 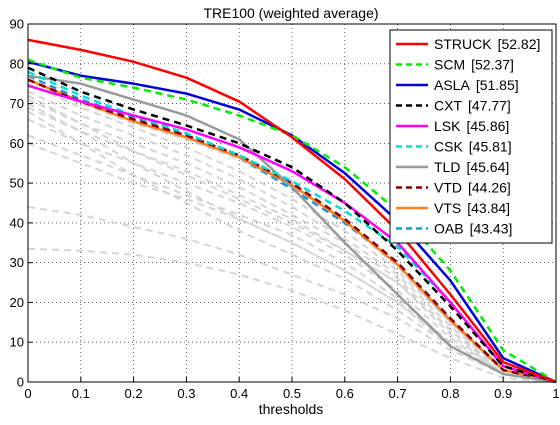 I want to click on legend-series-score: [45.64], so click(x=487, y=167).